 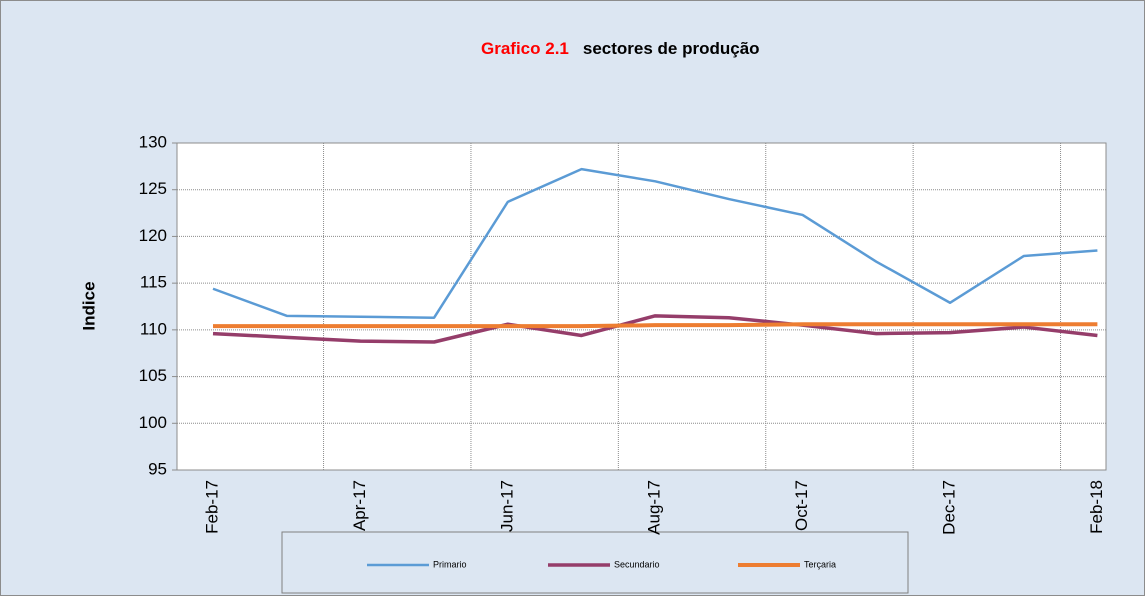 What do you see at coordinates (153, 422) in the screenshot?
I see `y-tick-label: 100` at bounding box center [153, 422].